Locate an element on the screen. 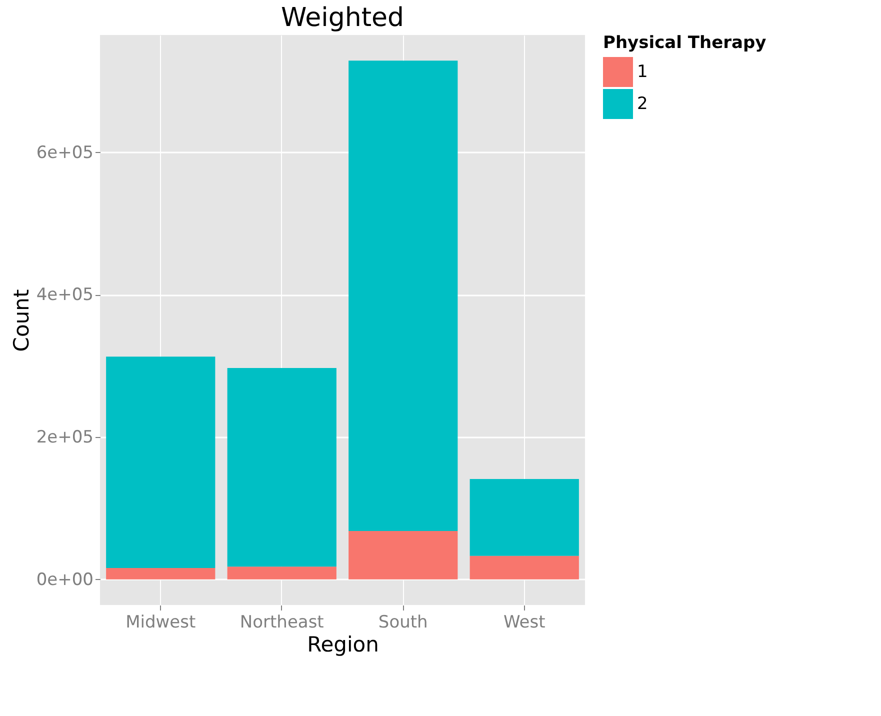  legend-title: Physical Therapy is located at coordinates (684, 43).